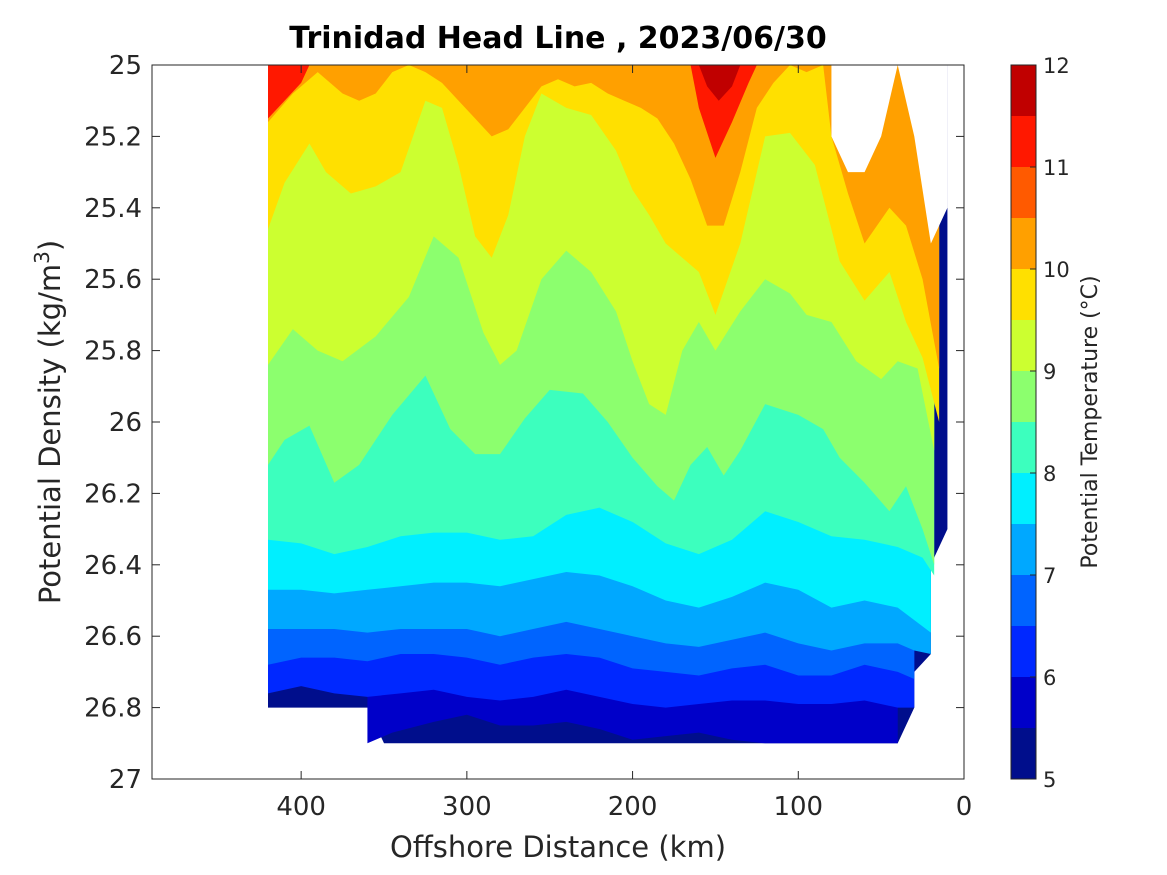 Image resolution: width=1167 pixels, height=875 pixels. What do you see at coordinates (42, 257) in the screenshot?
I see `y-axis-label-superscript: 3` at bounding box center [42, 257].